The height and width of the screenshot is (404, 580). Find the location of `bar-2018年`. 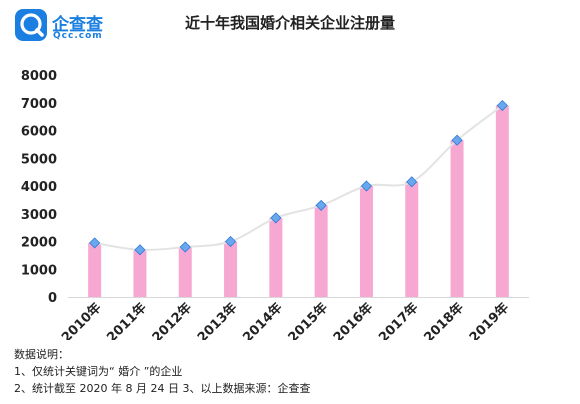

bar-2018年 is located at coordinates (457, 218).